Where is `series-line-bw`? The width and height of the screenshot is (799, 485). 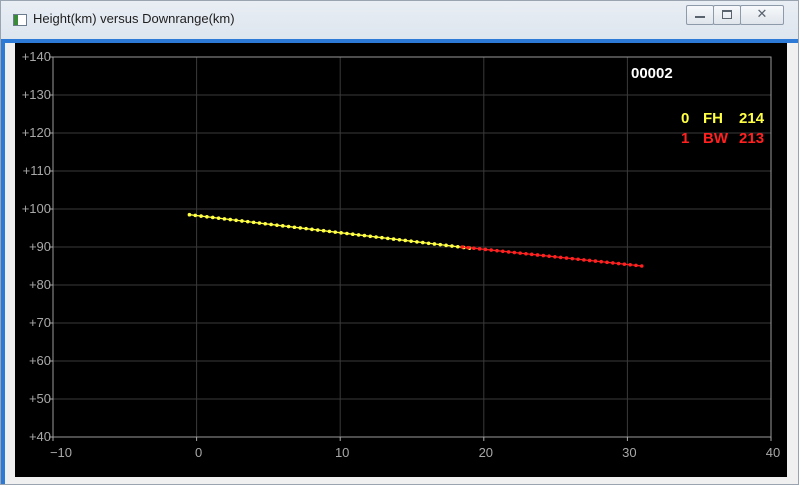
series-line-bw is located at coordinates (552, 256).